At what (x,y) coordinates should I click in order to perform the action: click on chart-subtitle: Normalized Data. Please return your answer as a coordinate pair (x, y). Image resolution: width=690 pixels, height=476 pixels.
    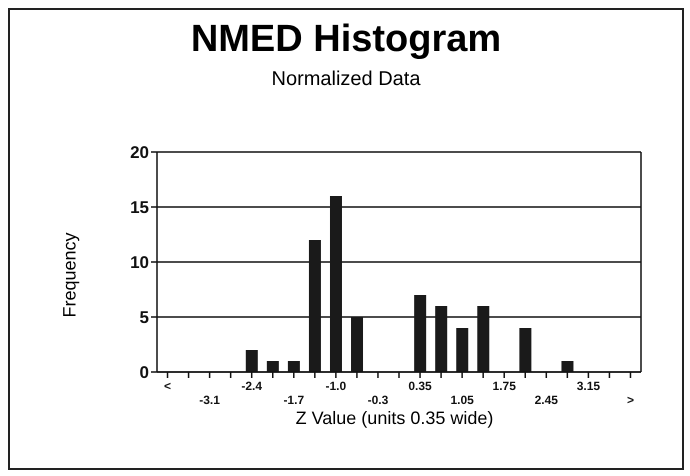
    Looking at the image, I should click on (346, 79).